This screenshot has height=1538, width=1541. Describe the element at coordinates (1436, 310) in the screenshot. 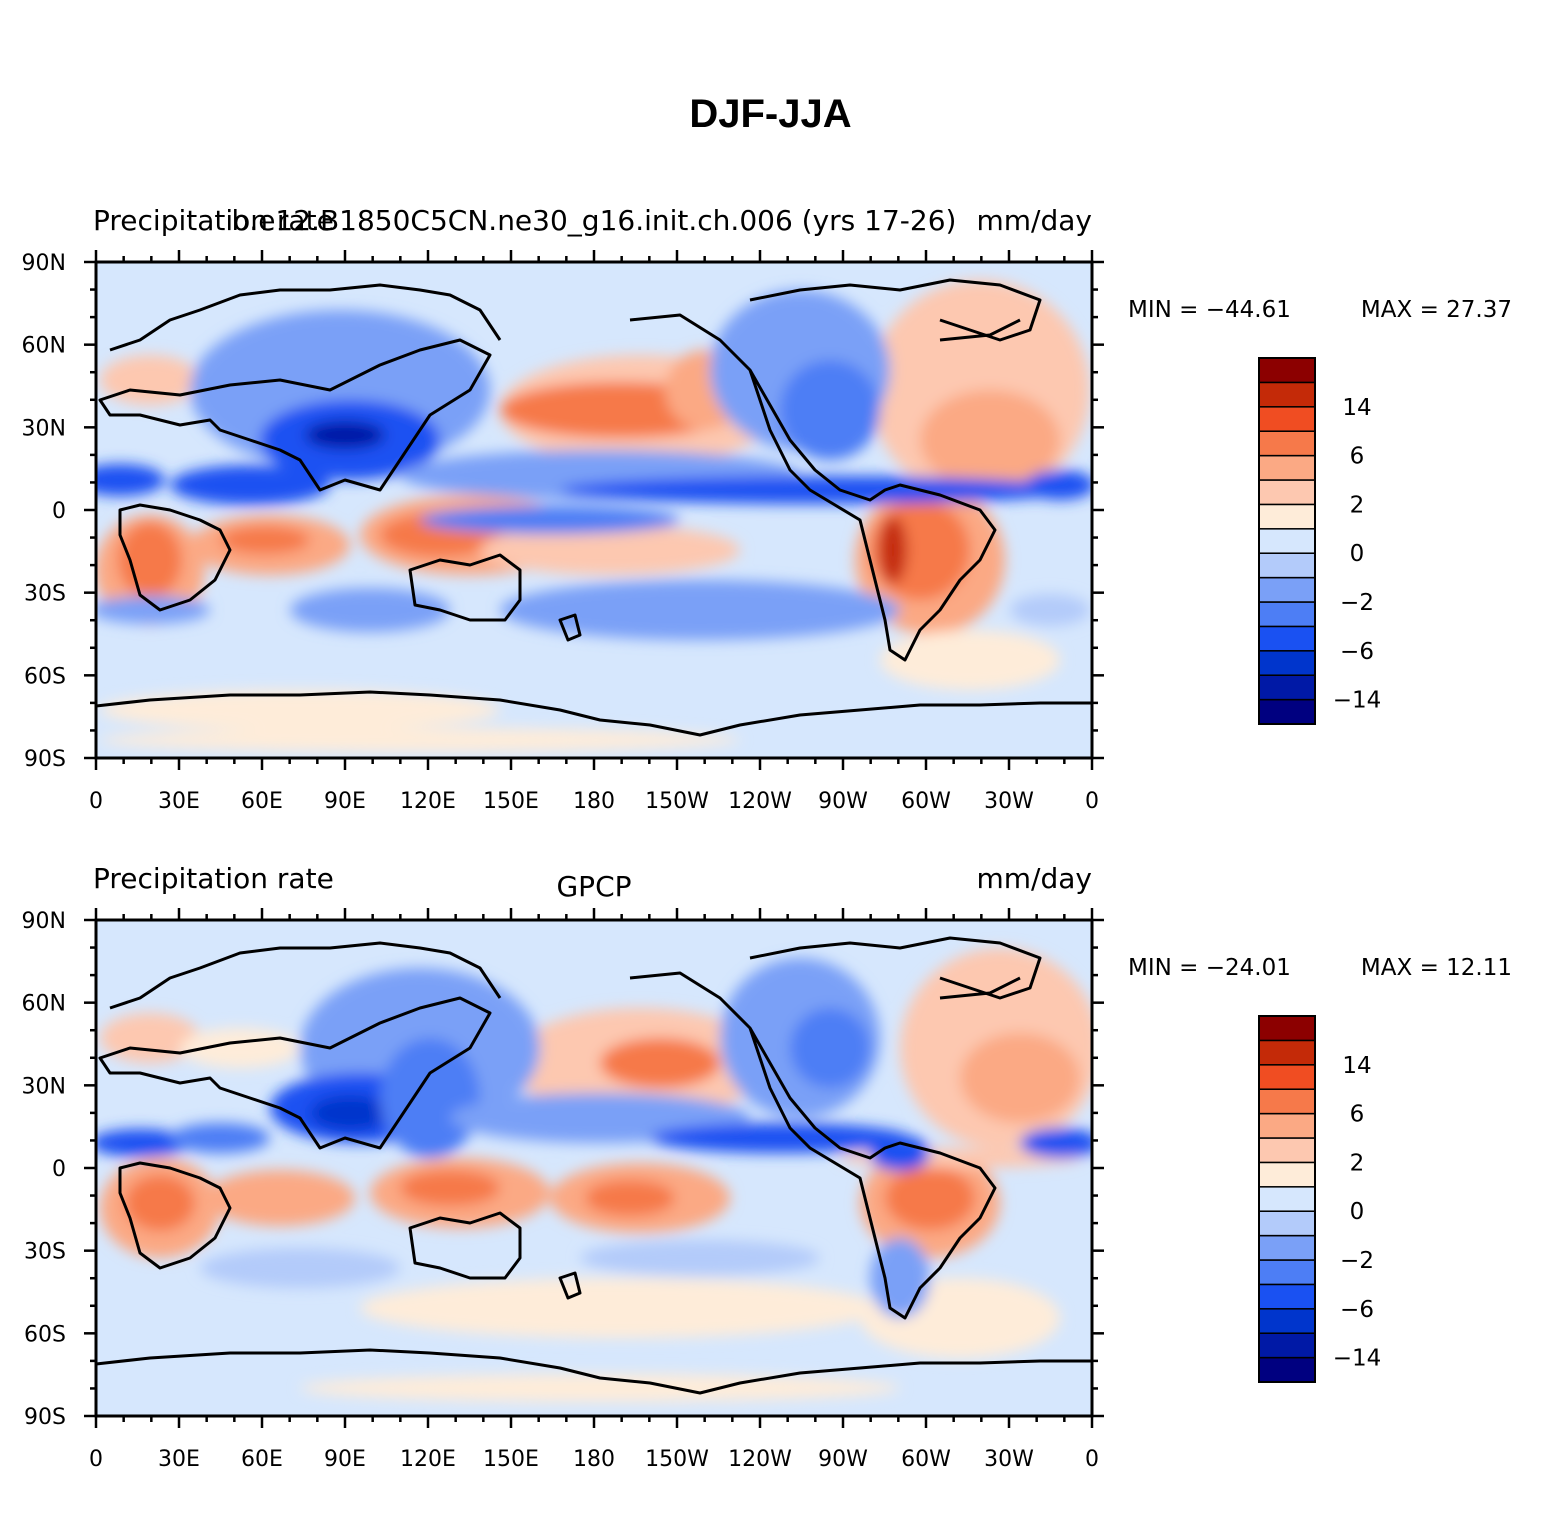

I see `max-label: MAX = 27.37` at that location.